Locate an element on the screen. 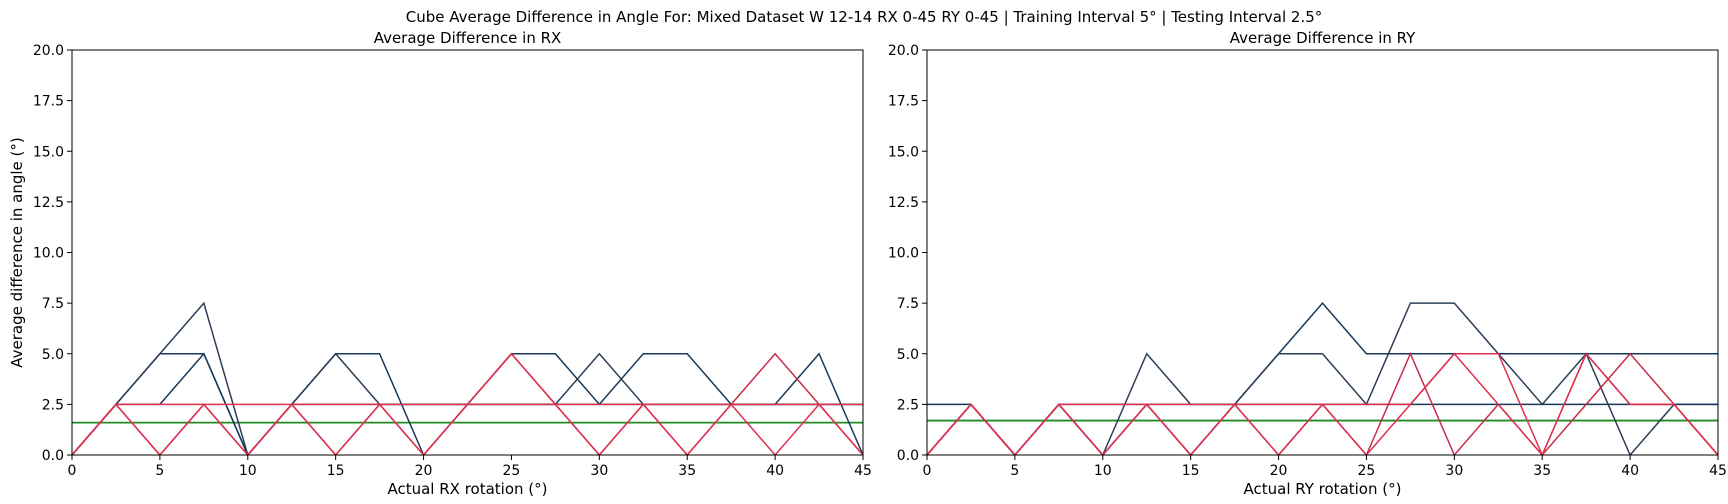 Image resolution: width=1728 pixels, height=504 pixels. x-axis-label: Actual RX rotation (°) is located at coordinates (467, 489).